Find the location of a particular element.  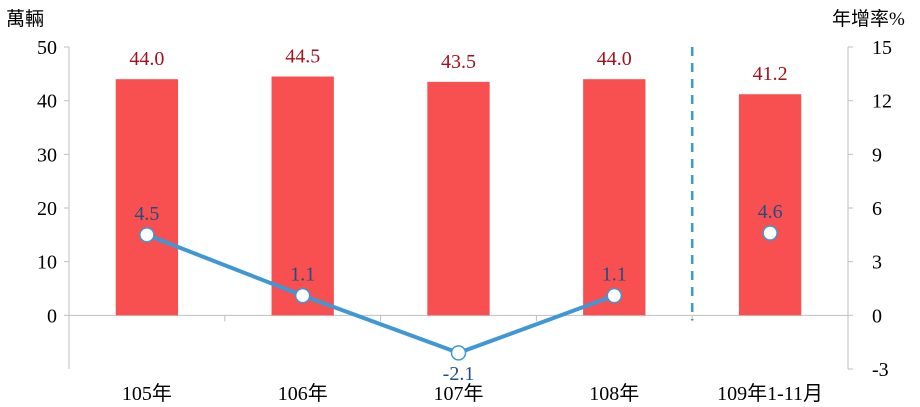

x-axis-tick-label: 106年 is located at coordinates (303, 393).